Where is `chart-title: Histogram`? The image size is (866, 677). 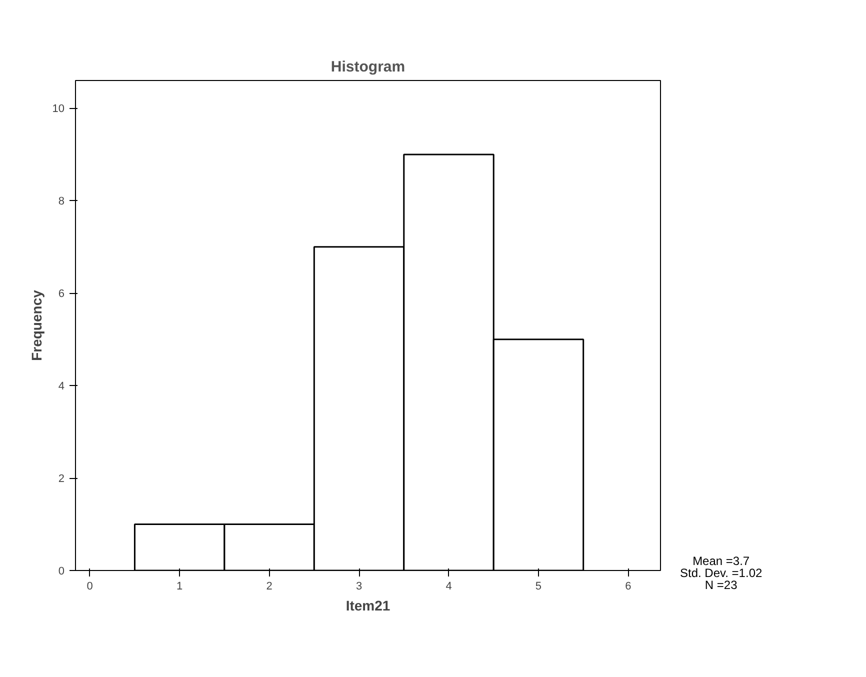
chart-title: Histogram is located at coordinates (368, 67).